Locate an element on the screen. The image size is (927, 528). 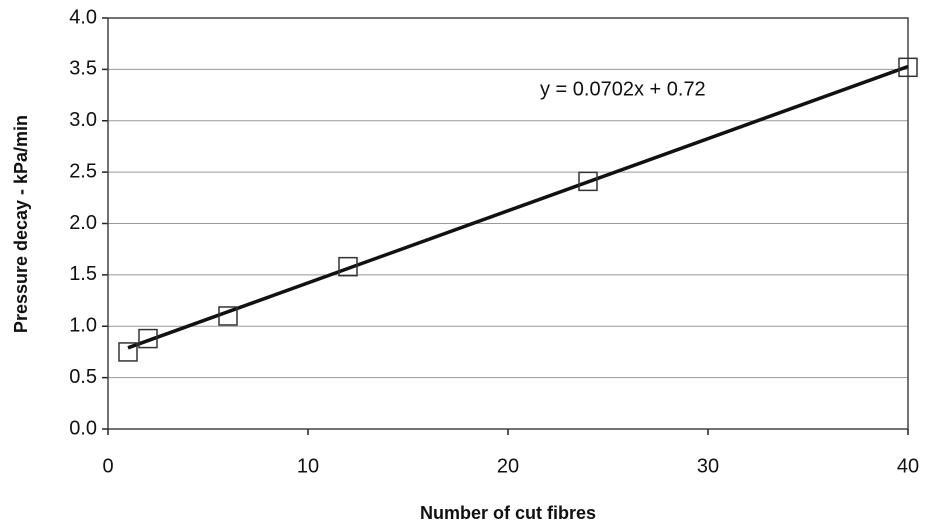
y-tick-label: 2.5 is located at coordinates (83, 171).